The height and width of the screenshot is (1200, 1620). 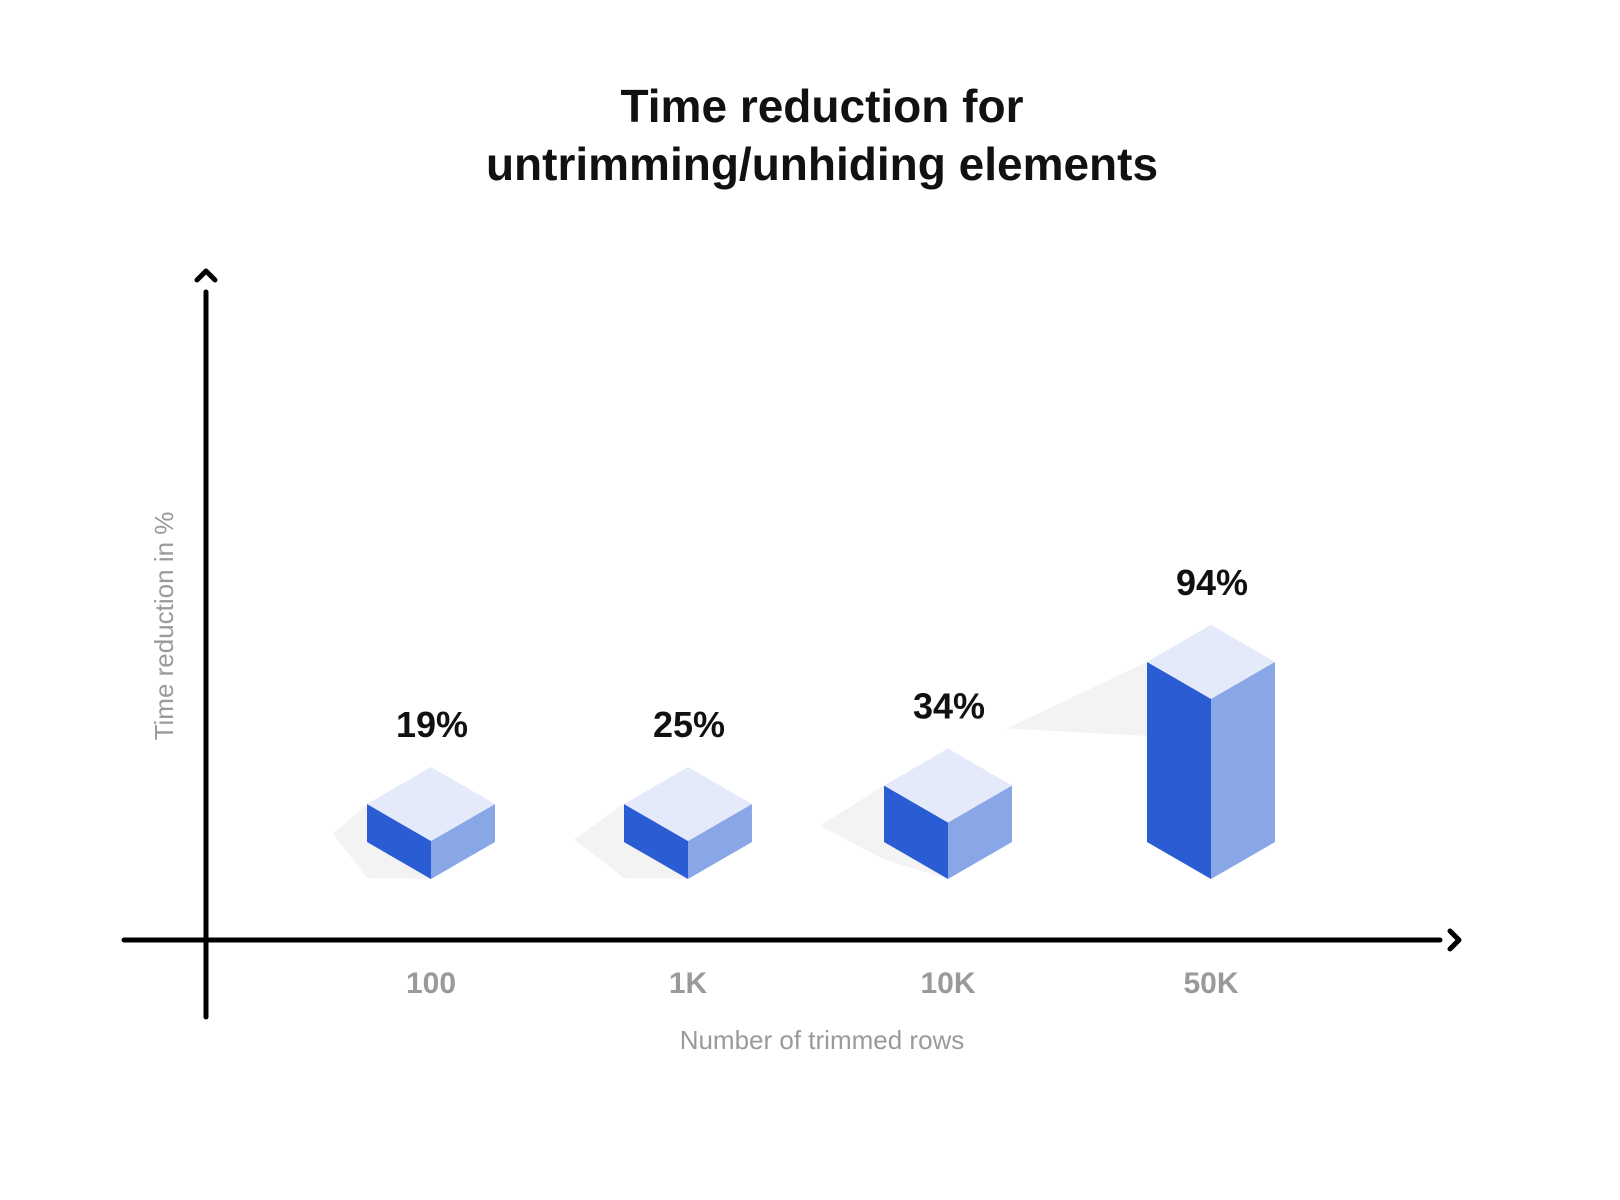 What do you see at coordinates (947, 983) in the screenshot?
I see `x-tick-label: 10K` at bounding box center [947, 983].